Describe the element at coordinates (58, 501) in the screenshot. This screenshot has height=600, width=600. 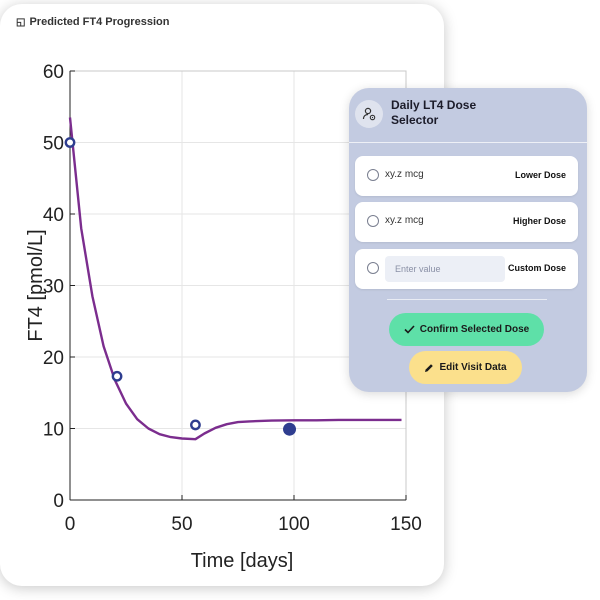
I see `y-tick-label: 0` at that location.